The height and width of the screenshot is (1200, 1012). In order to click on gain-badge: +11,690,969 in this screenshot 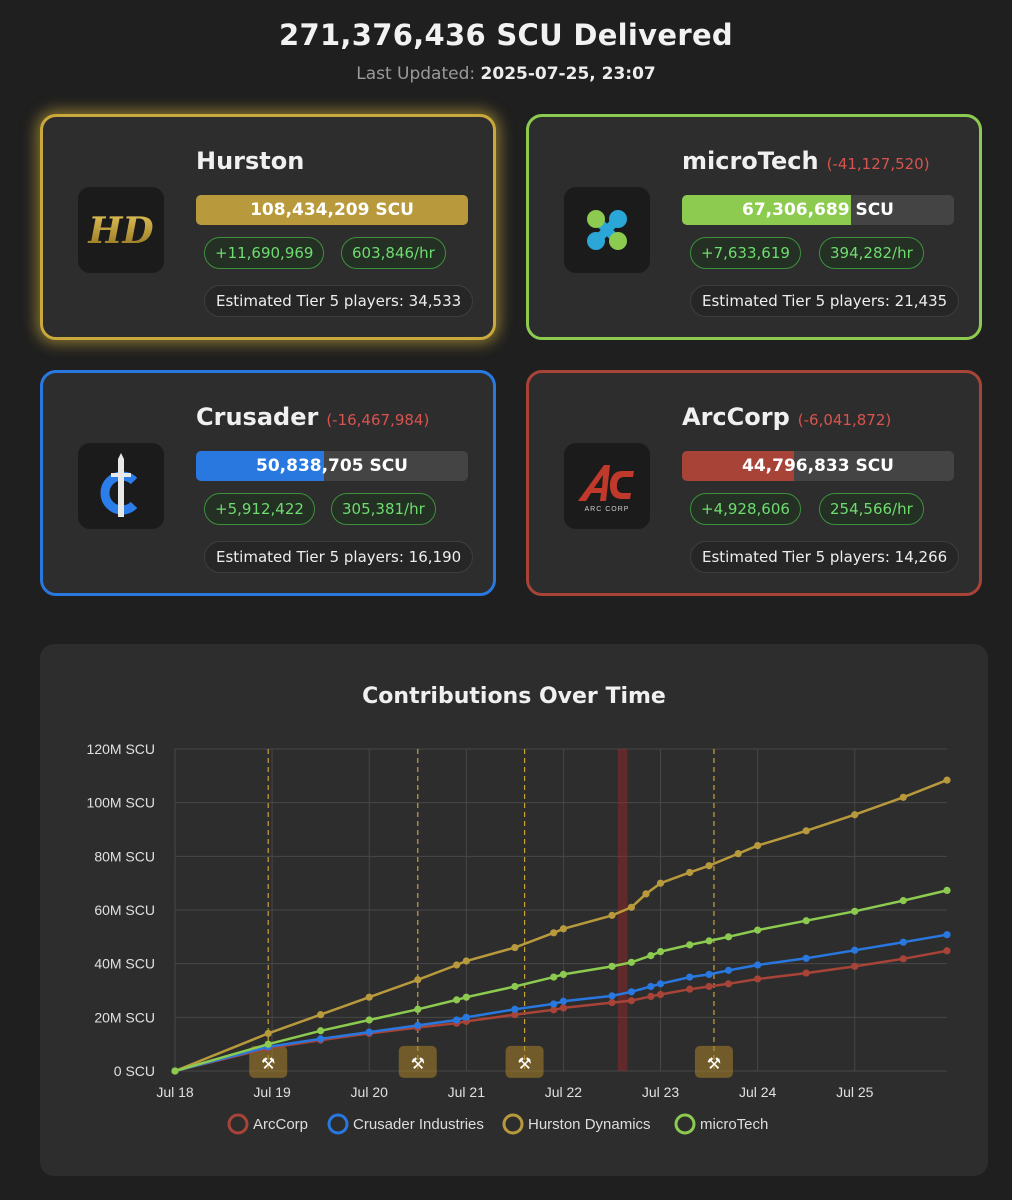, I will do `click(264, 253)`.